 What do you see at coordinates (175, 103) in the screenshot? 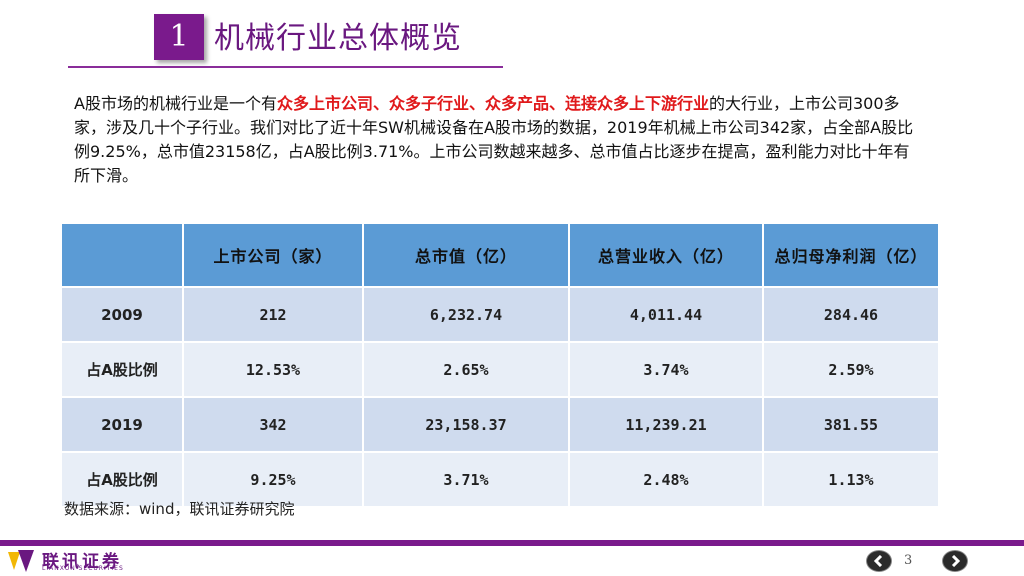
I see `intro-text-start: A股市场的机械行业是一个有` at bounding box center [175, 103].